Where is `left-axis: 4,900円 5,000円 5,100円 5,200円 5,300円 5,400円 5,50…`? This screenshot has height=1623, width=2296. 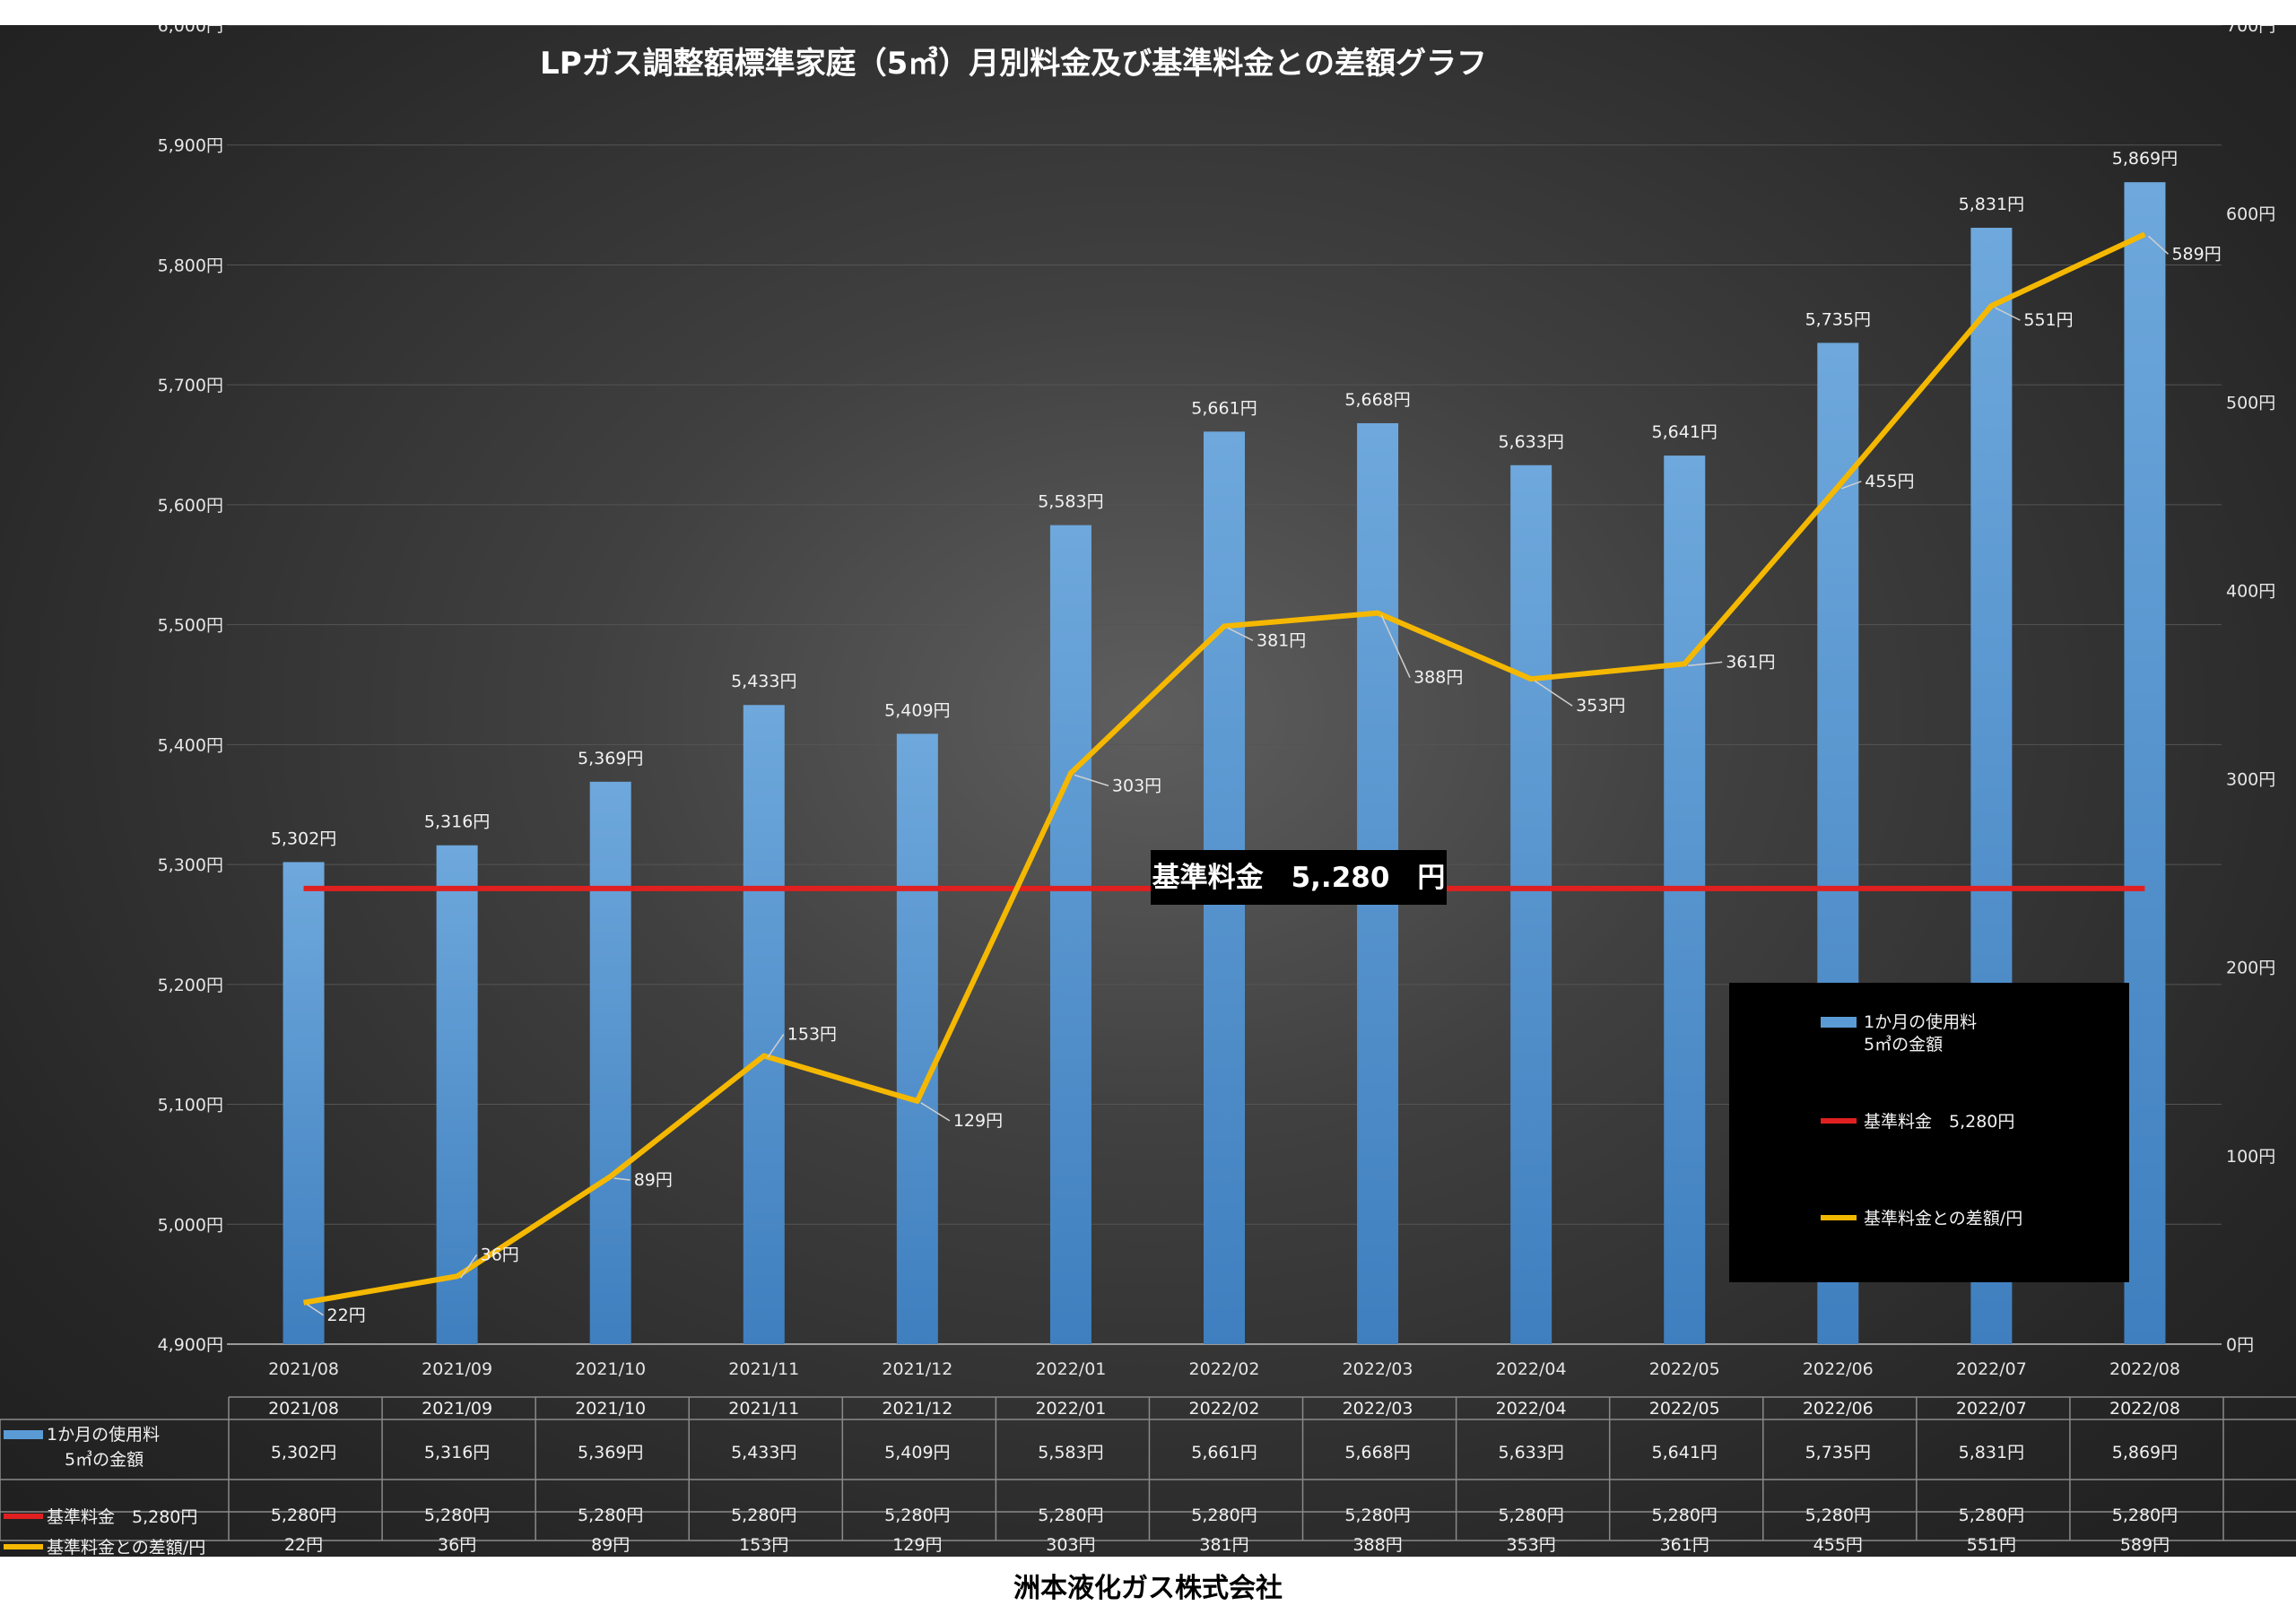
left-axis: 4,900円 5,000円 5,100円 5,200円 5,300円 5,400円 5,50… is located at coordinates (190, 690).